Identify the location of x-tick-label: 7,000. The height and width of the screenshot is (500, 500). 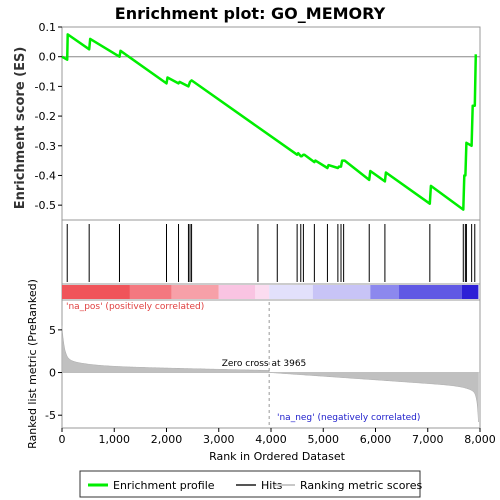
(428, 439).